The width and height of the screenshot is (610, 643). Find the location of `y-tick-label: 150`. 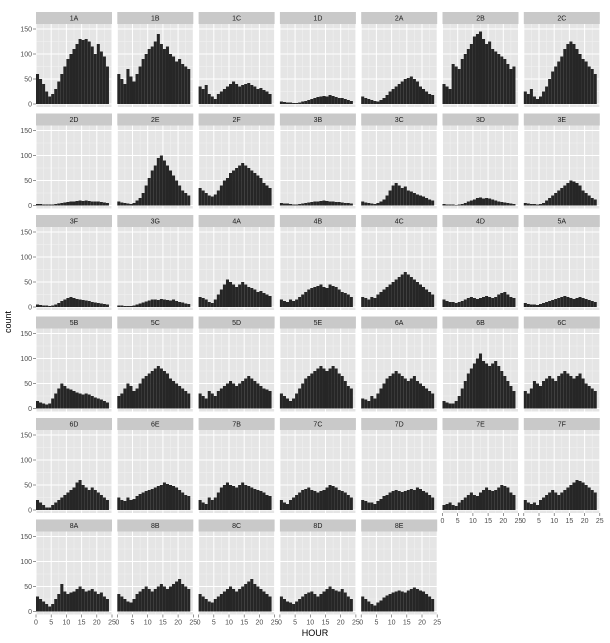

y-tick-label: 150 is located at coordinates (26, 334).